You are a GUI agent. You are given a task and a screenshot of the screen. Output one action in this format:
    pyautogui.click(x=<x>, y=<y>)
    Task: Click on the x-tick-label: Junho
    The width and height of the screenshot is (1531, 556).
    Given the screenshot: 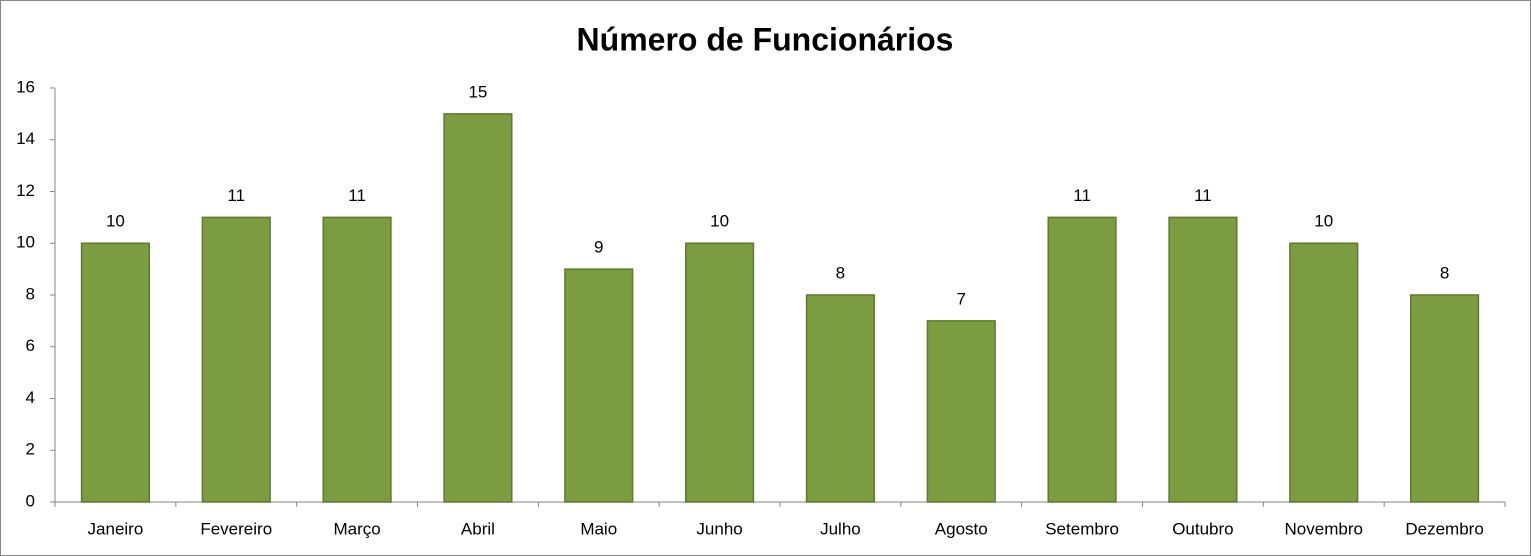 What is the action you would take?
    pyautogui.click(x=719, y=528)
    